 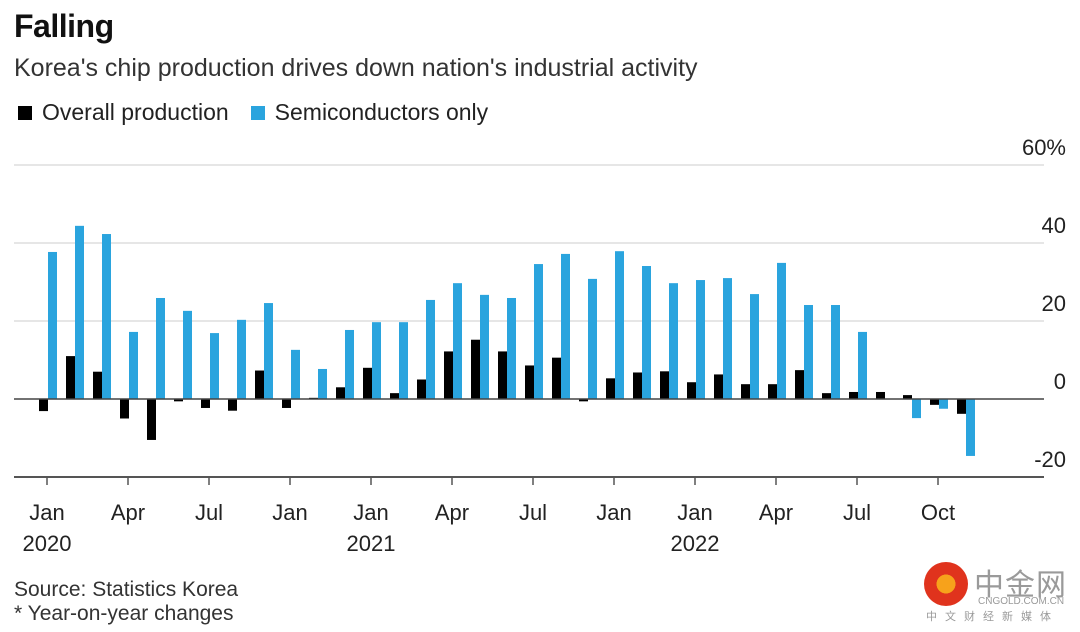 What do you see at coordinates (135, 112) in the screenshot?
I see `legend-label-overall: Overall production` at bounding box center [135, 112].